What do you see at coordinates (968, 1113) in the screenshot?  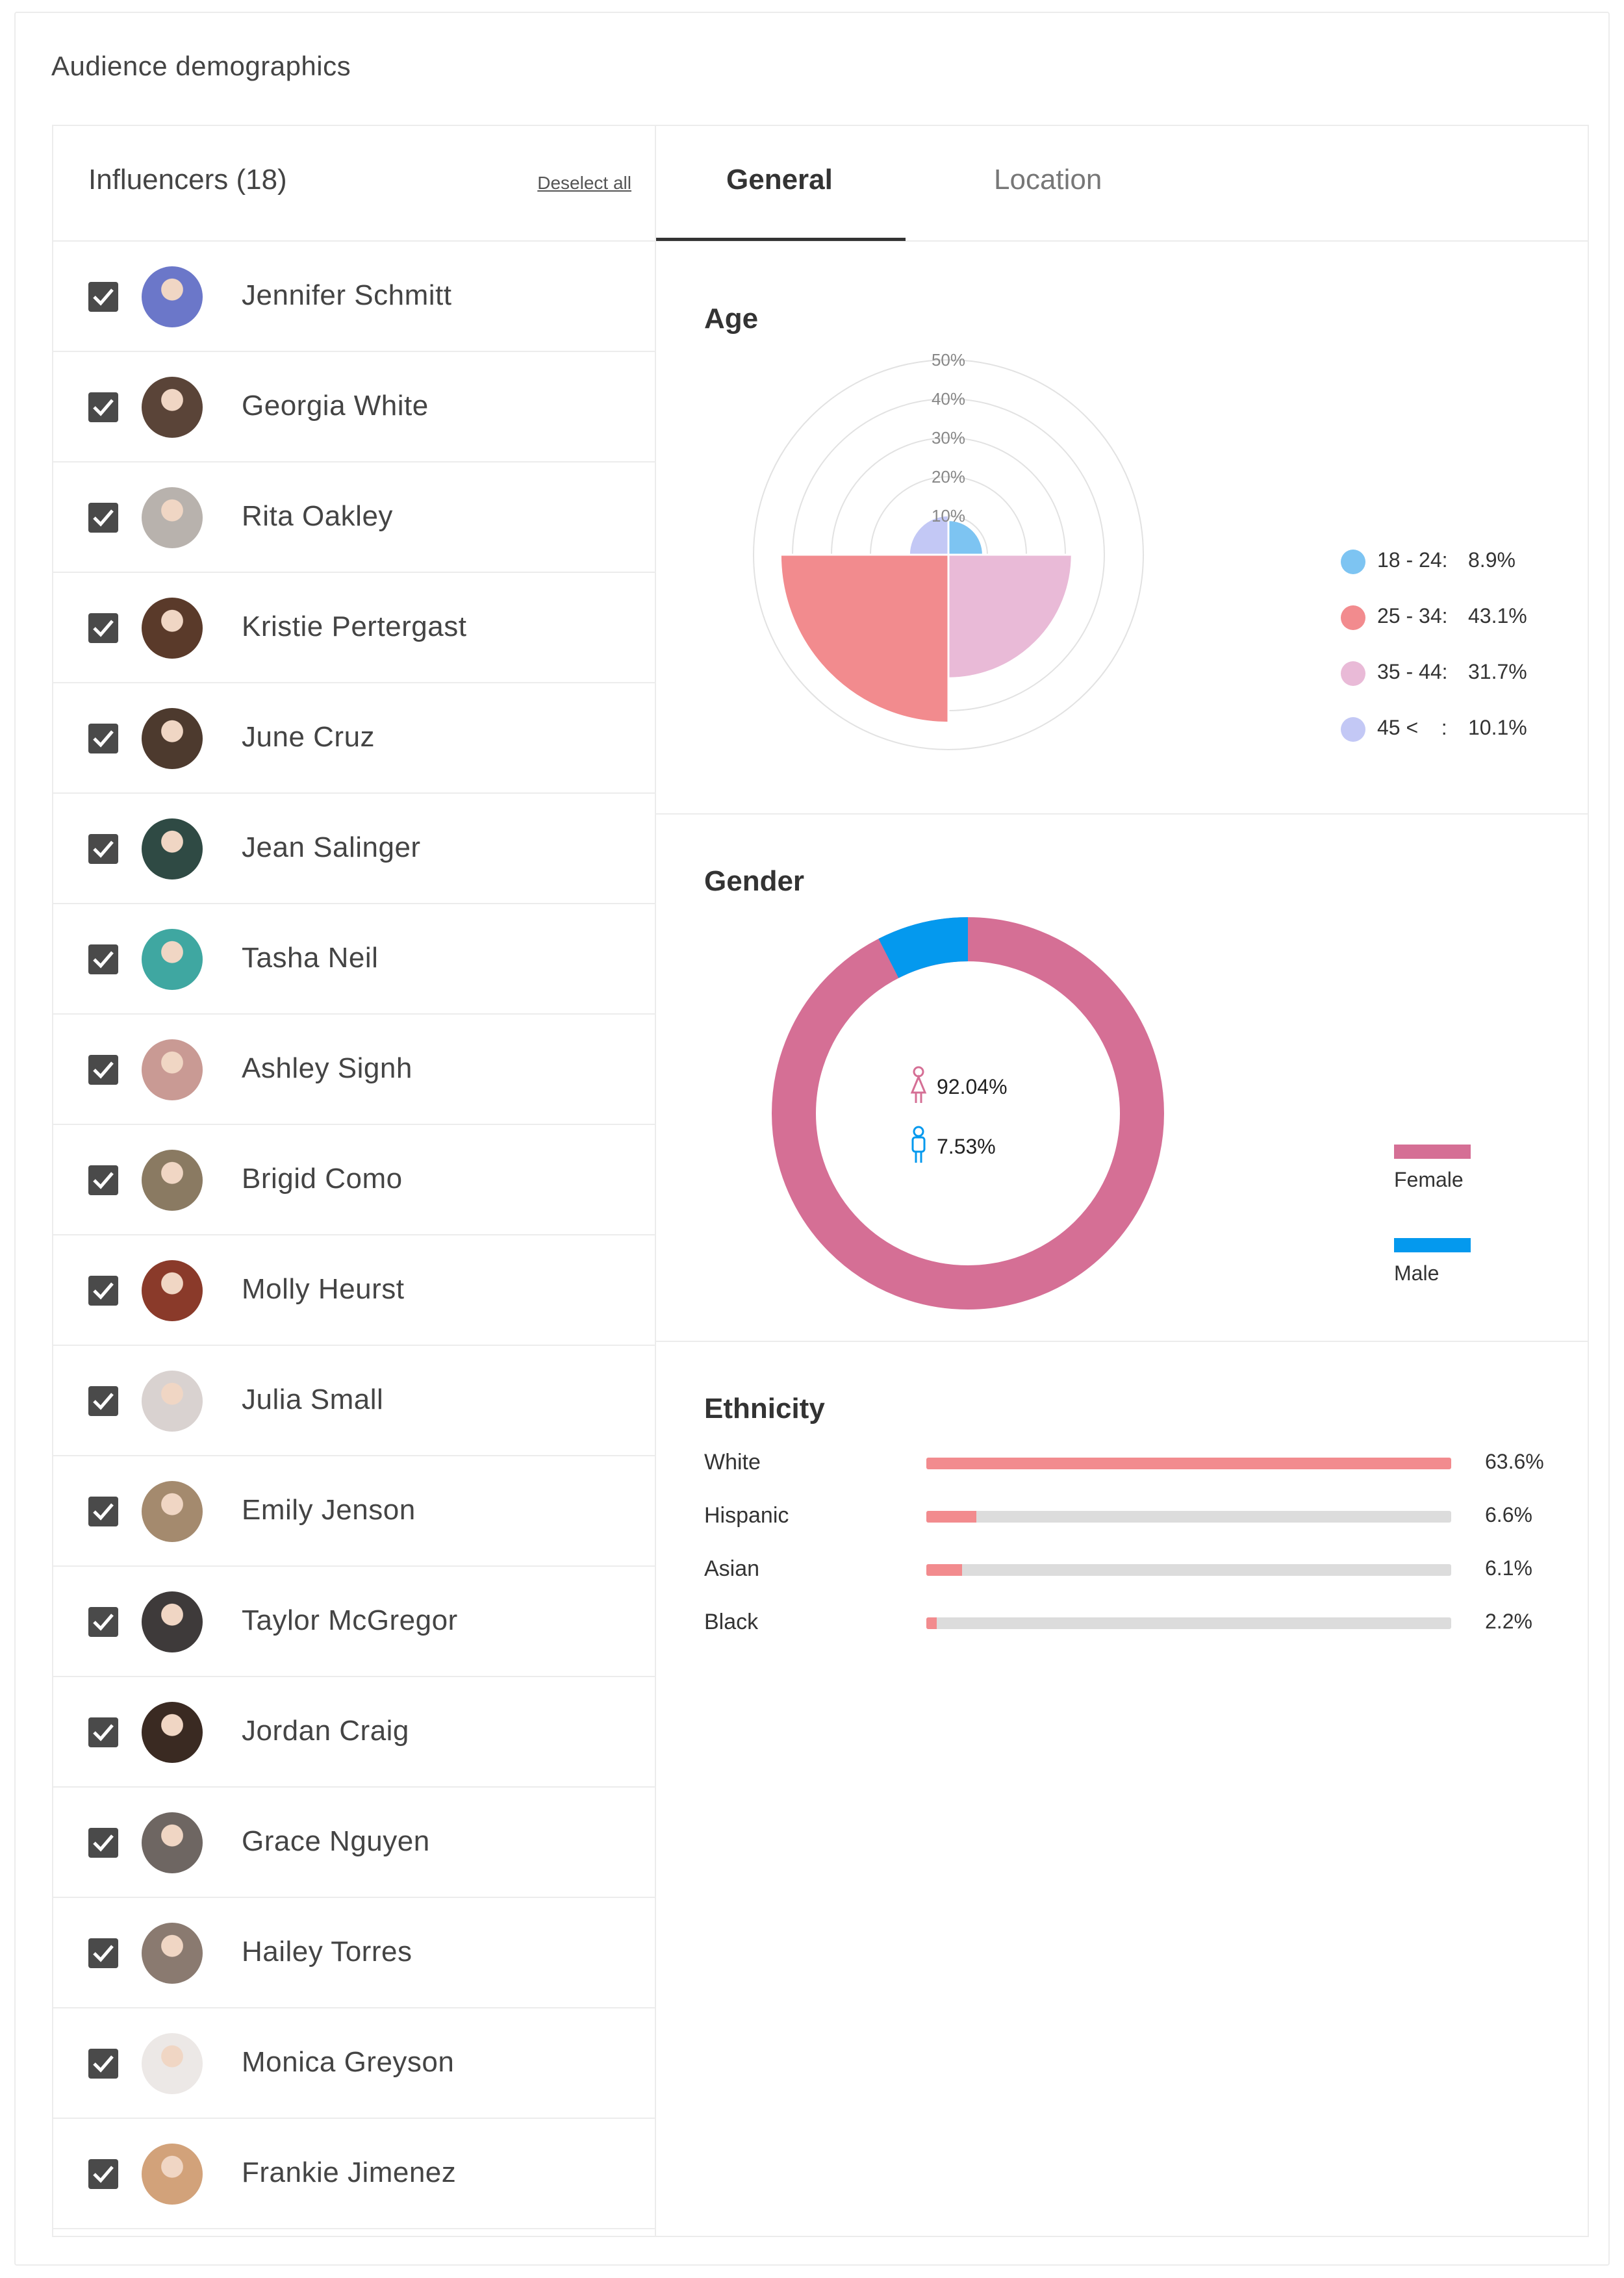 I see `female-arc` at bounding box center [968, 1113].